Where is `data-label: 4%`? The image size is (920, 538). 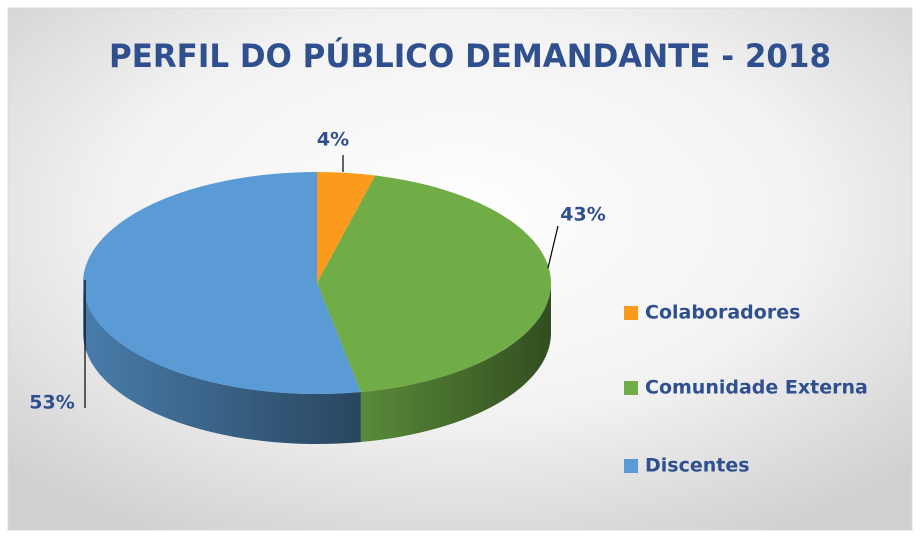
data-label: 4% is located at coordinates (333, 140).